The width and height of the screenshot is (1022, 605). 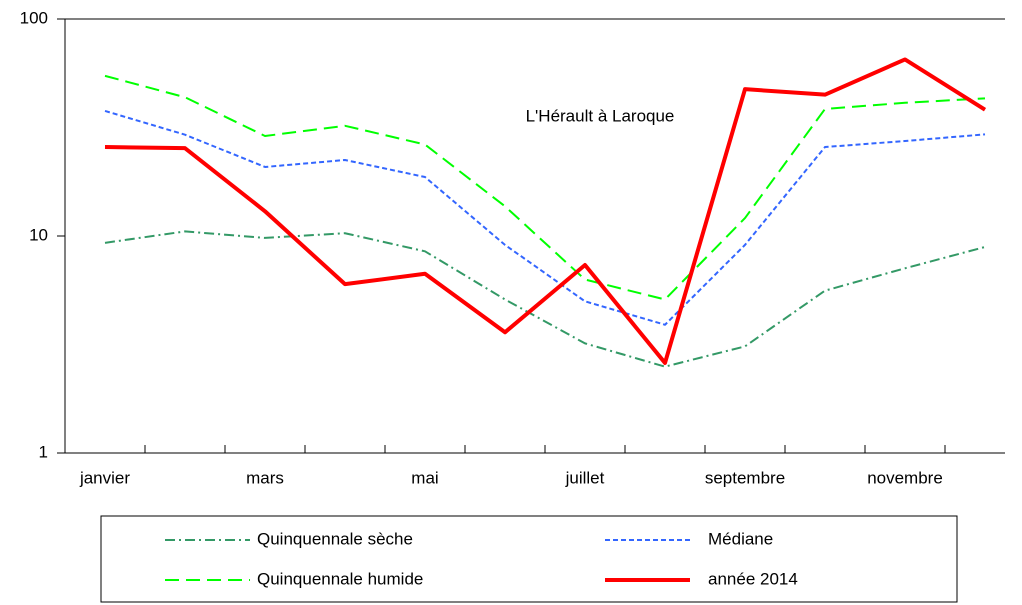 I want to click on chart-title: L'Hérault à Laroque, so click(x=600, y=115).